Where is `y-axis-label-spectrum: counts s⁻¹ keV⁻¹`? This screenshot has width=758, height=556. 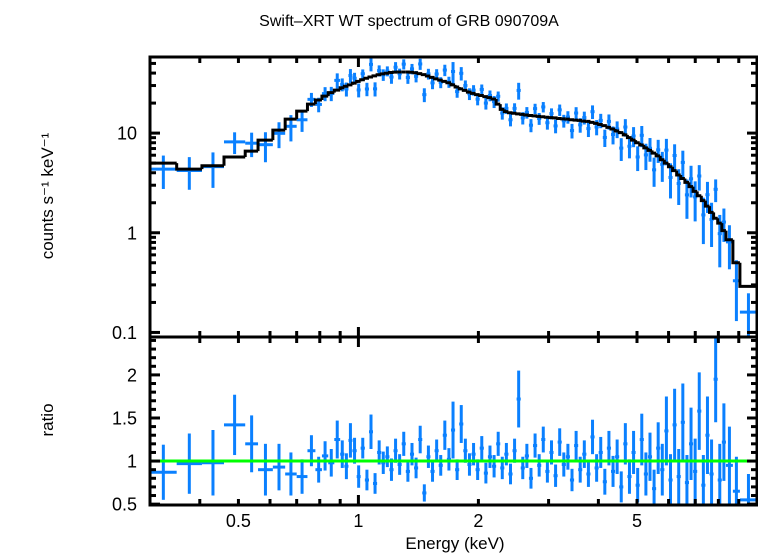 y-axis-label-spectrum: counts s⁻¹ keV⁻¹ is located at coordinates (47, 195).